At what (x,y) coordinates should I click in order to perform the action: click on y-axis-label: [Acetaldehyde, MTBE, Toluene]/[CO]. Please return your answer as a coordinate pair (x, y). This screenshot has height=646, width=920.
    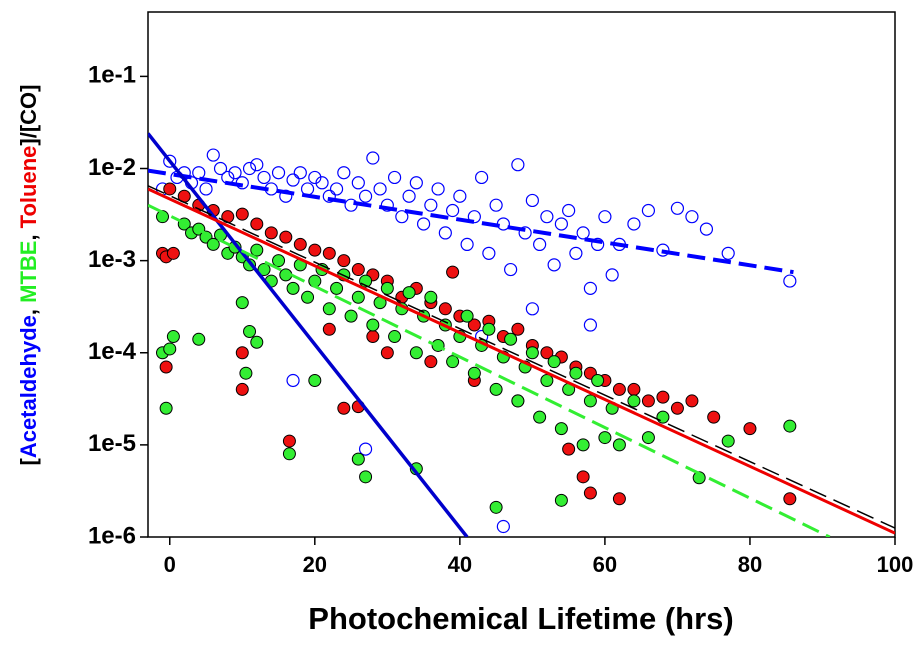
    Looking at the image, I should click on (28, 275).